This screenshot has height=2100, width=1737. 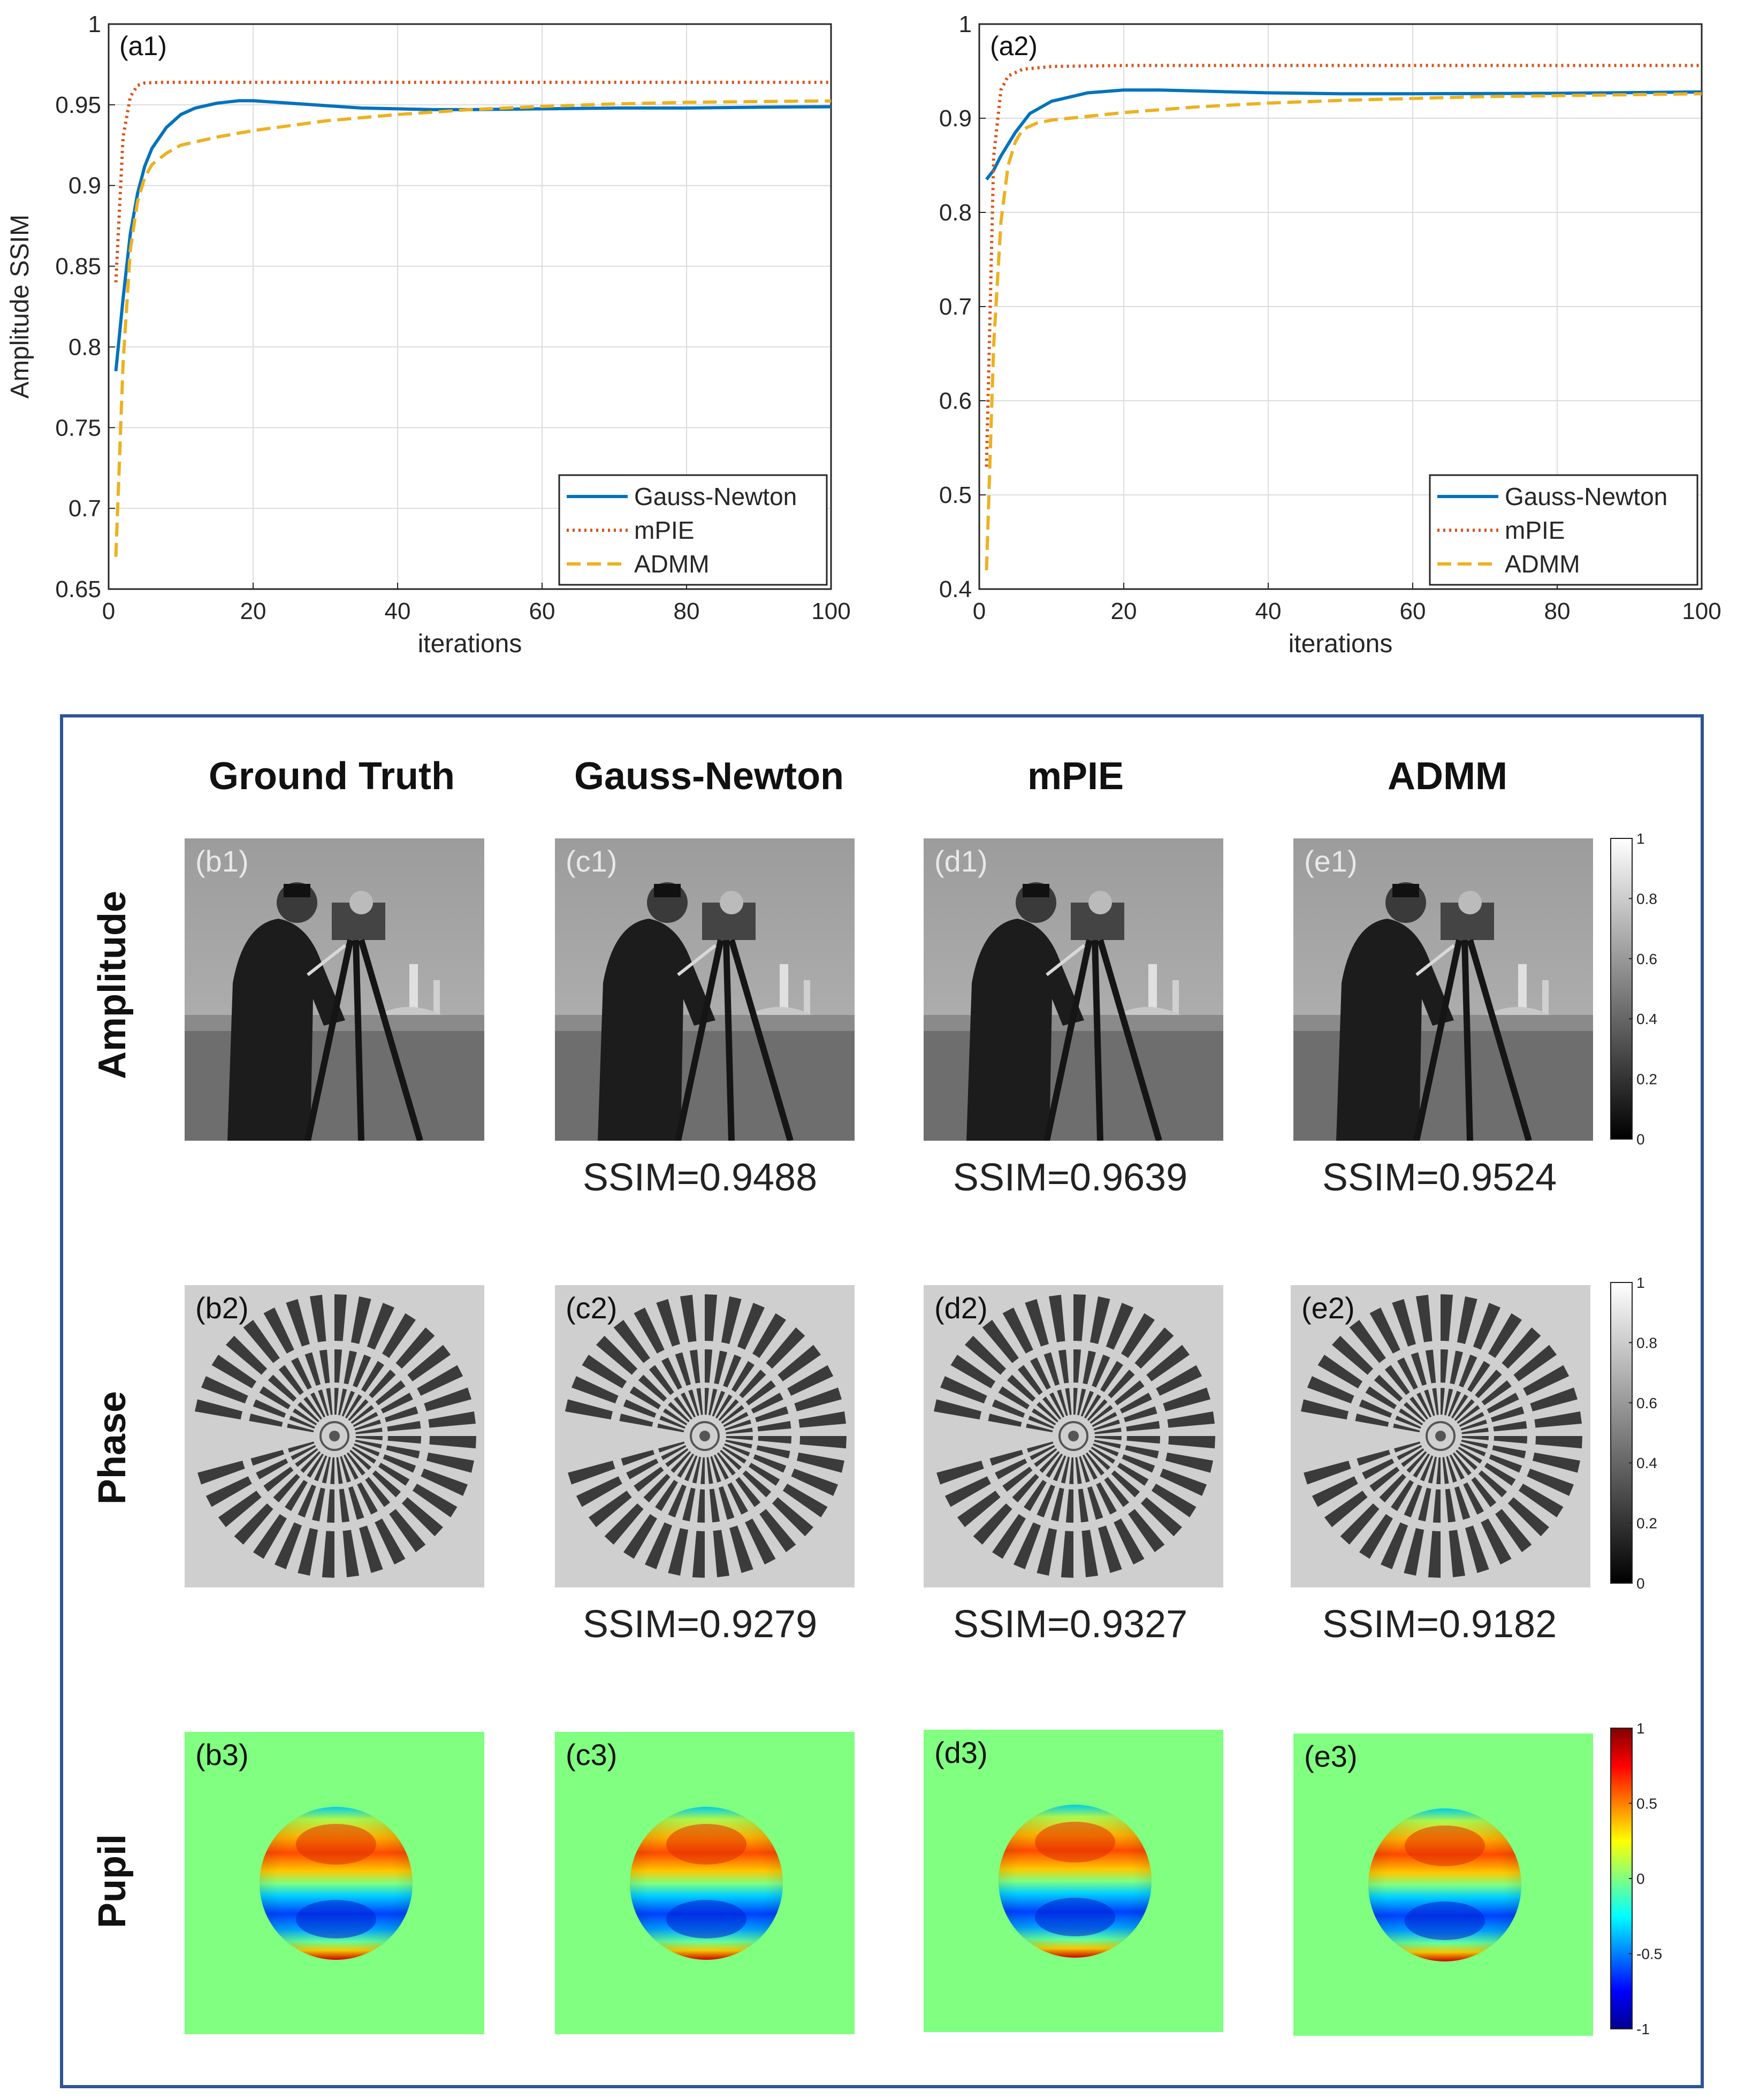 What do you see at coordinates (955, 401) in the screenshot?
I see `y-tick-label: 0.6` at bounding box center [955, 401].